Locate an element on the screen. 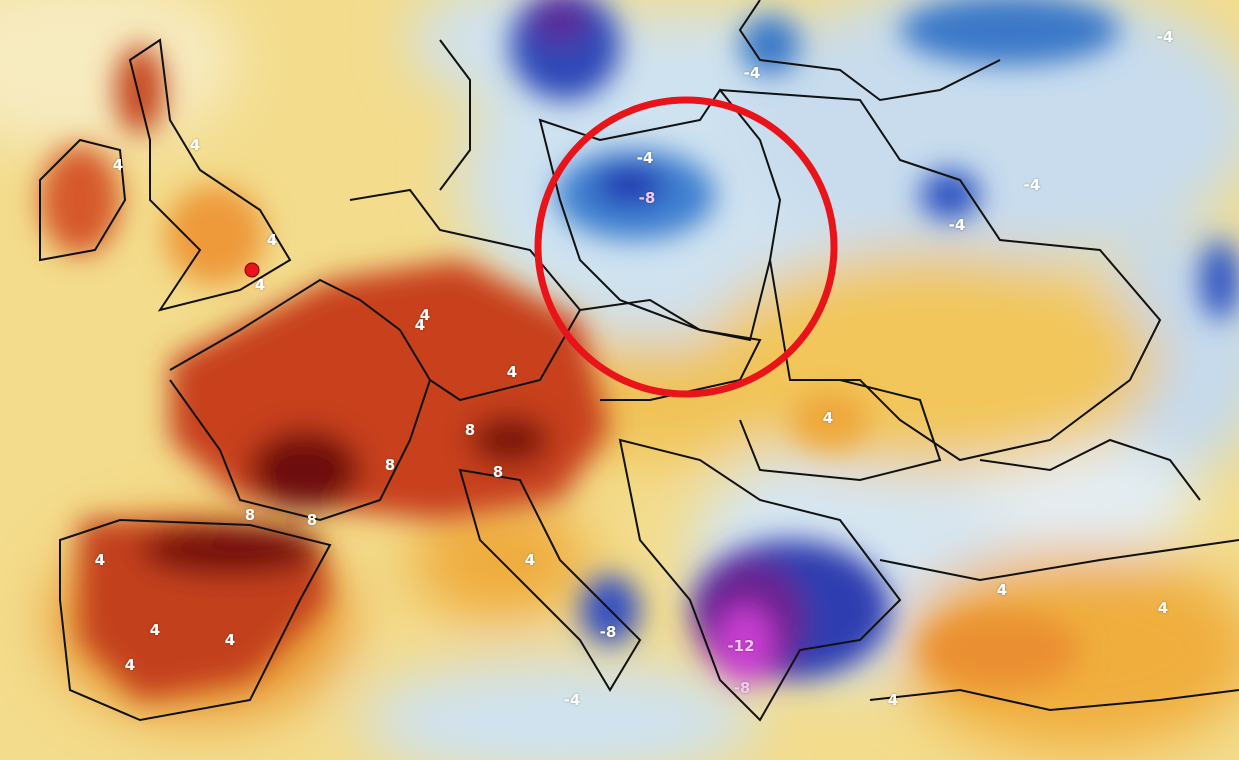 The image size is (1239, 760). marker-dot is located at coordinates (252, 270).